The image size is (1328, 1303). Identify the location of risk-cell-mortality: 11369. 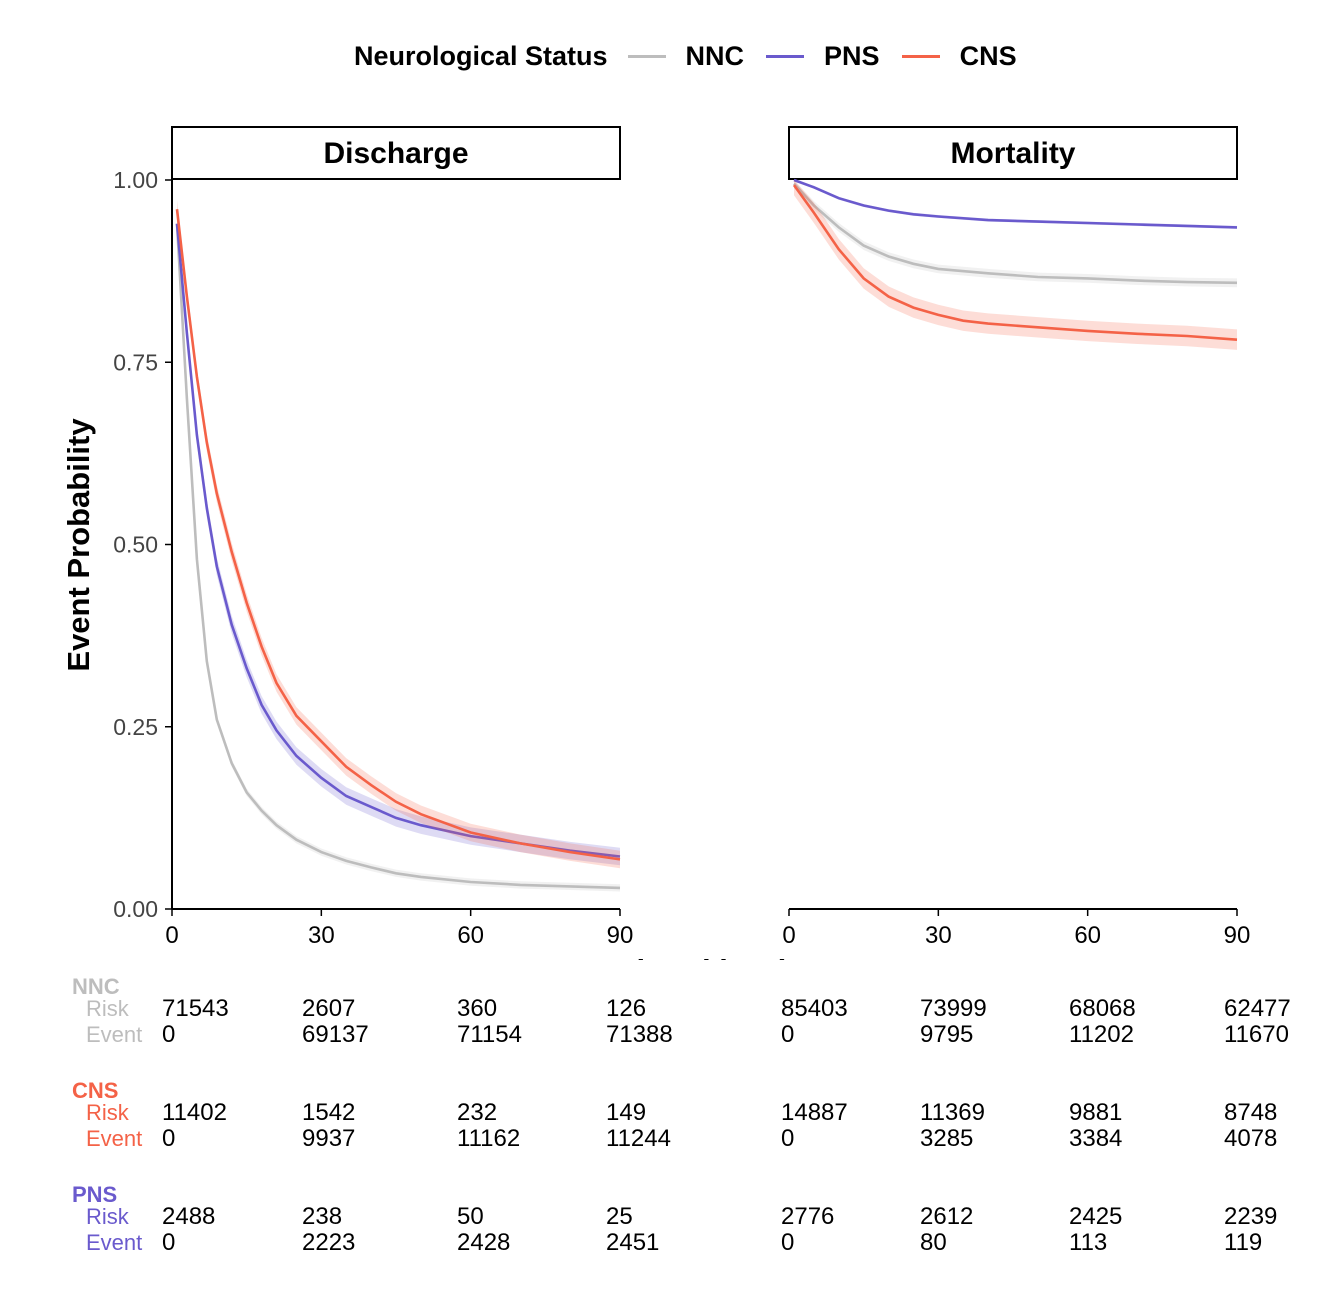
(952, 1112).